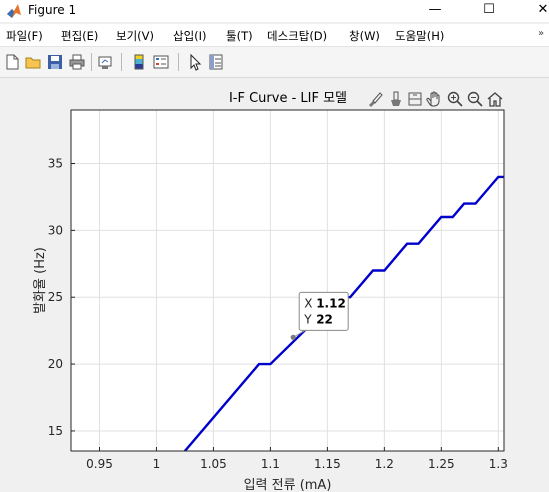  I want to click on zoom-in-icon, so click(455, 99).